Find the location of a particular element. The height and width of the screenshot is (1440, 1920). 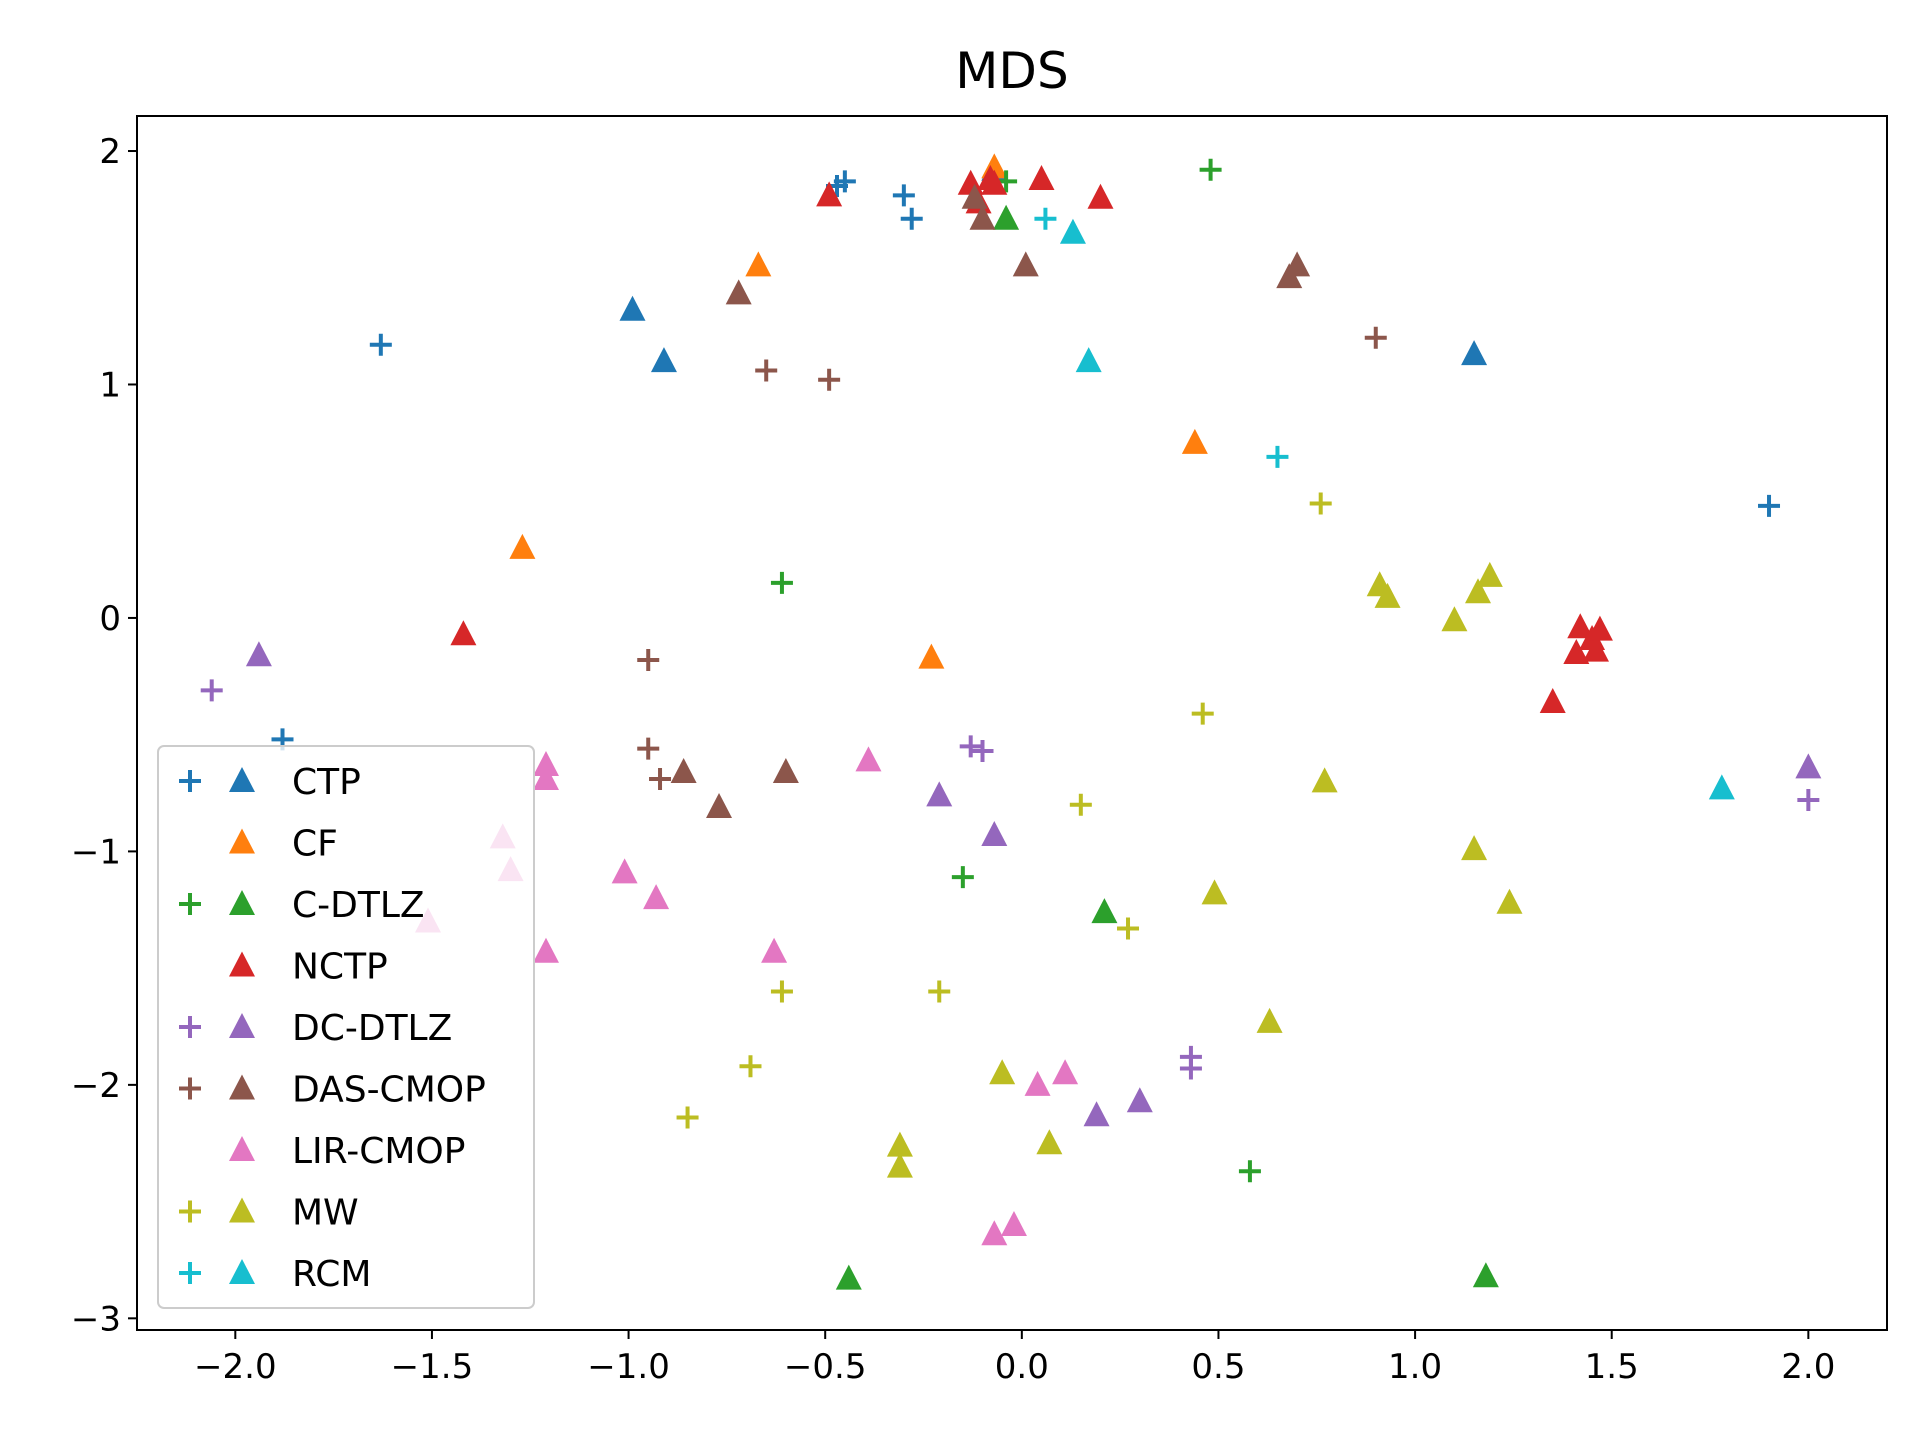

legend-label-ctp: CTP is located at coordinates (326, 782).